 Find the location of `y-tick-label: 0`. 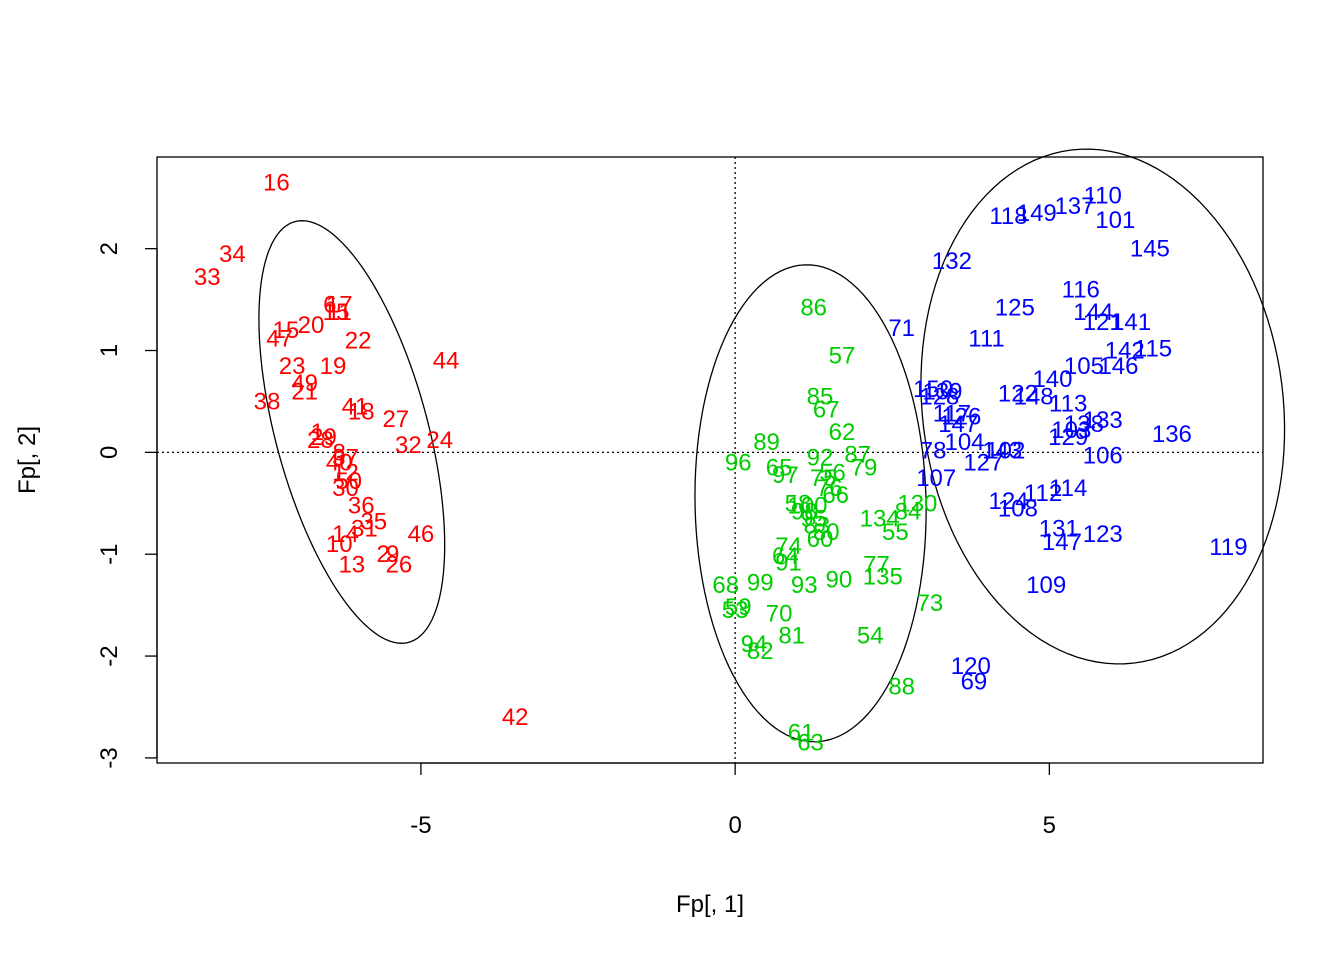

y-tick-label: 0 is located at coordinates (109, 452).